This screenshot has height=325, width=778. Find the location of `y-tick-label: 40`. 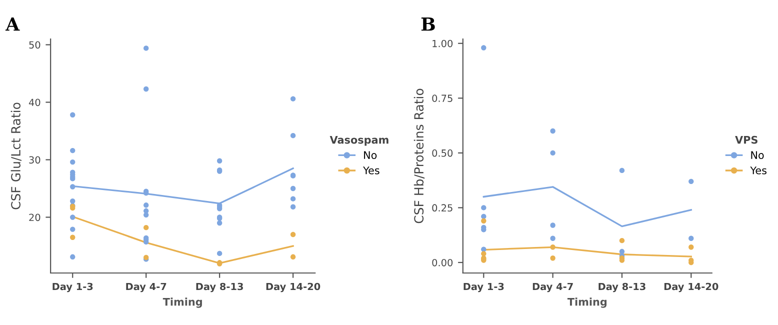

y-tick-label: 40 is located at coordinates (34, 102).